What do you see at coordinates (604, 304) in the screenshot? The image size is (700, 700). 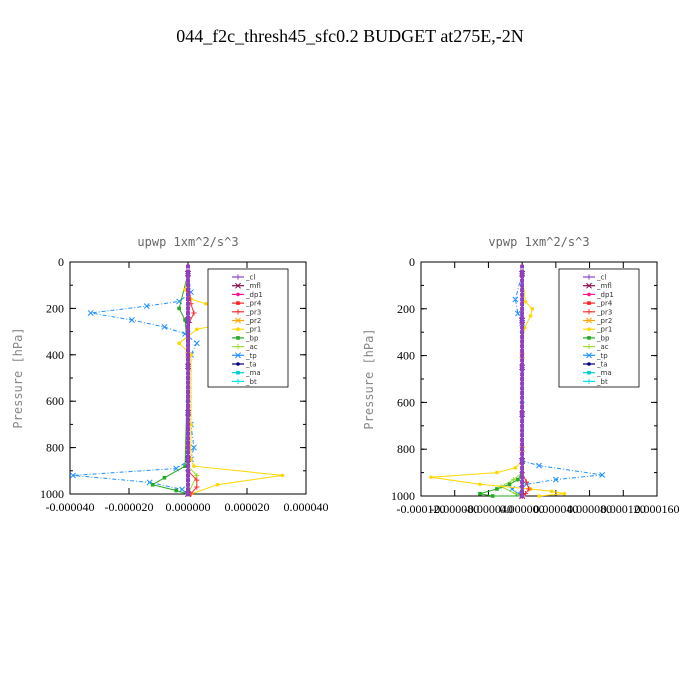 I see `legend-label: _pr4` at bounding box center [604, 304].